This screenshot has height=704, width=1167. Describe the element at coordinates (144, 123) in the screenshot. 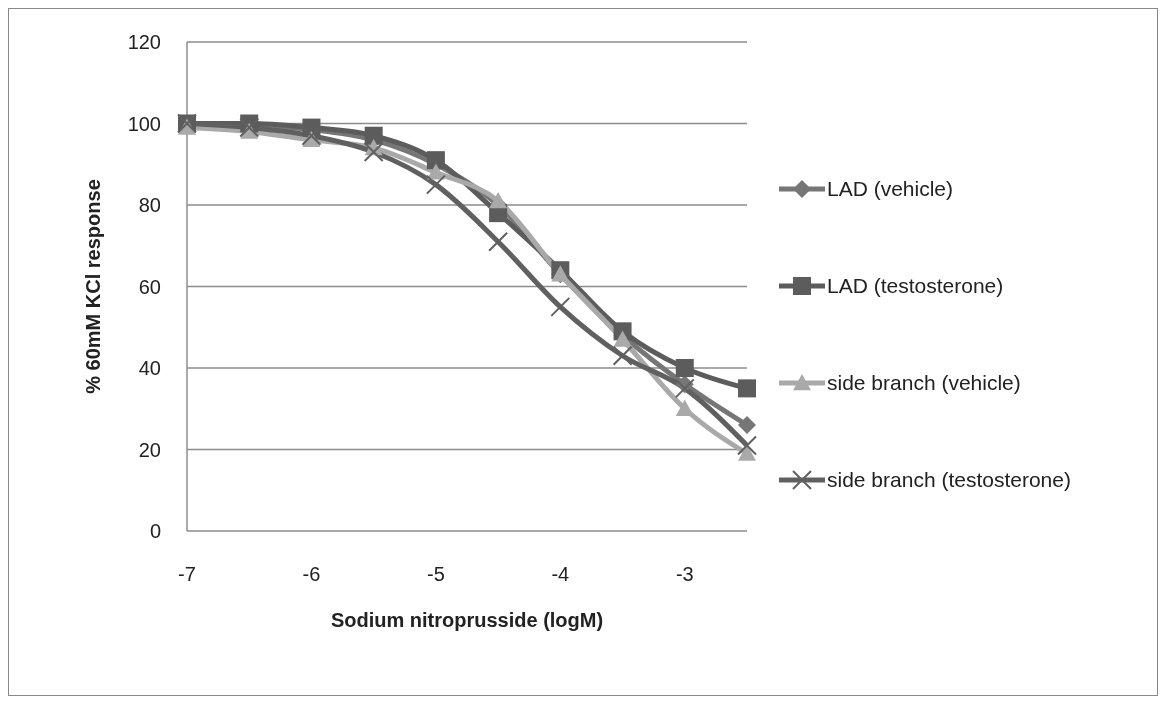

I see `y-tick-label: 100` at that location.